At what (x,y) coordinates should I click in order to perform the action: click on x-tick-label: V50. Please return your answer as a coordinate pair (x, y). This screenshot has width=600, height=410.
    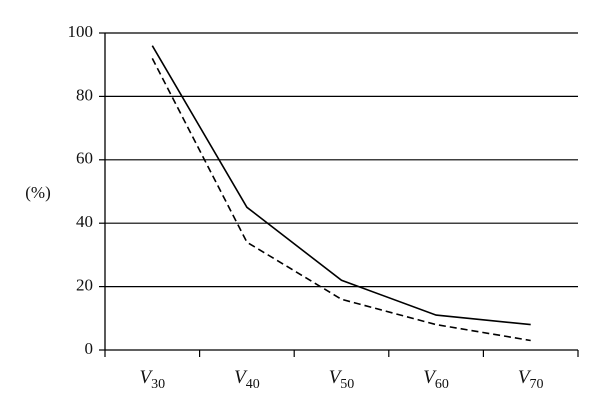
    Looking at the image, I should click on (342, 379).